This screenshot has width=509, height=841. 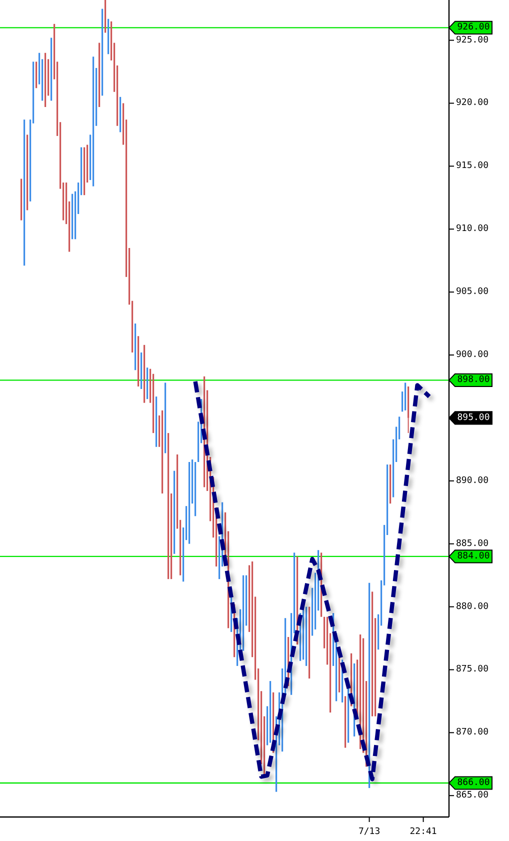 I want to click on y-tick-label: 890.00, so click(x=472, y=481).